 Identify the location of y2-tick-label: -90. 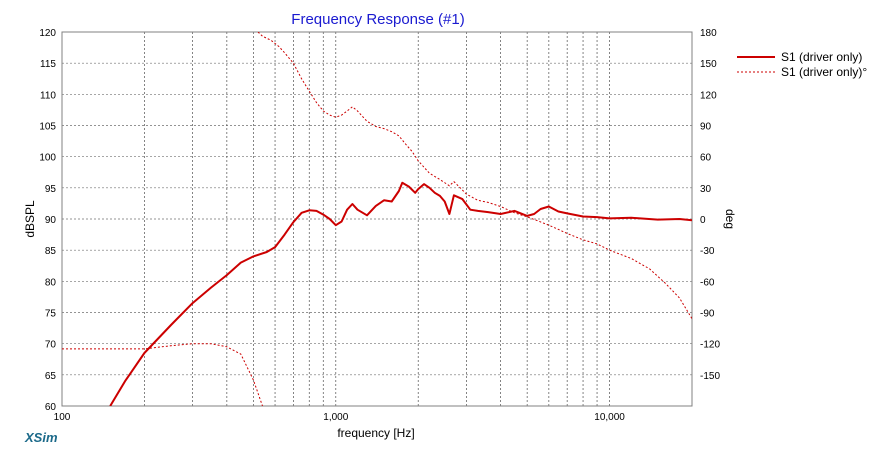
(707, 314).